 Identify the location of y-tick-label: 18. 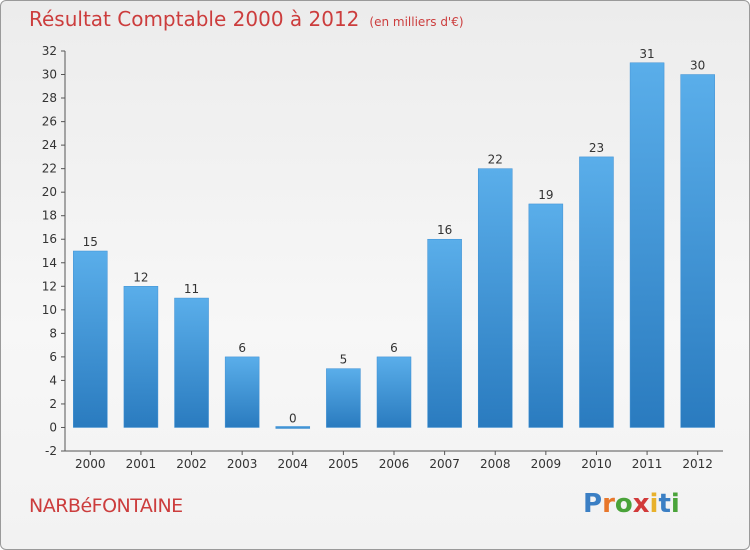
(49, 216).